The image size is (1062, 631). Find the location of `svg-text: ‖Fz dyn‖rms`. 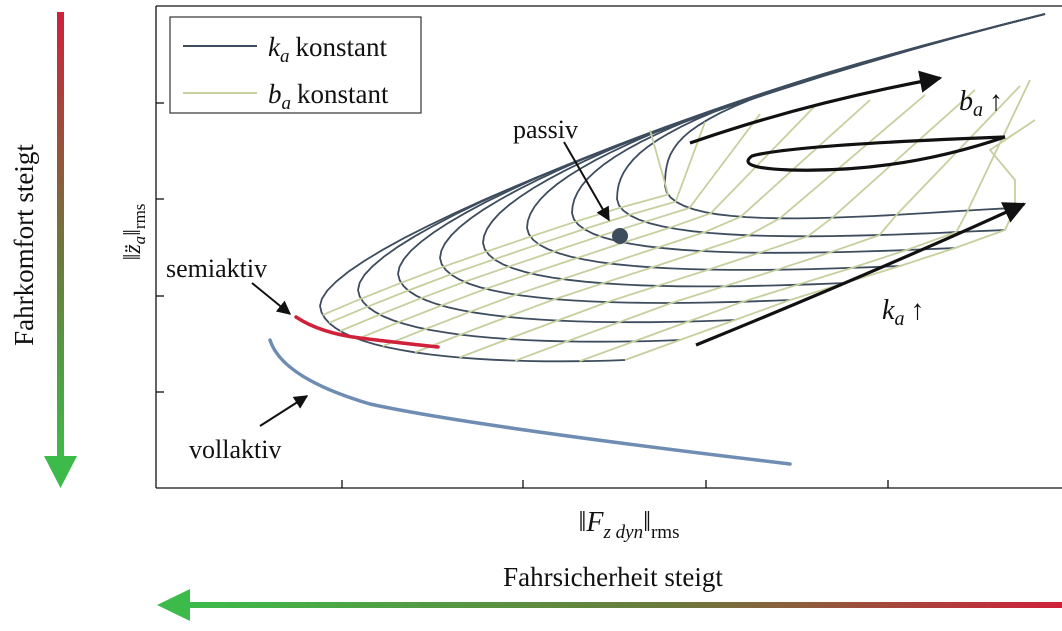

svg-text: ‖Fz dyn‖rms is located at coordinates (629, 525).